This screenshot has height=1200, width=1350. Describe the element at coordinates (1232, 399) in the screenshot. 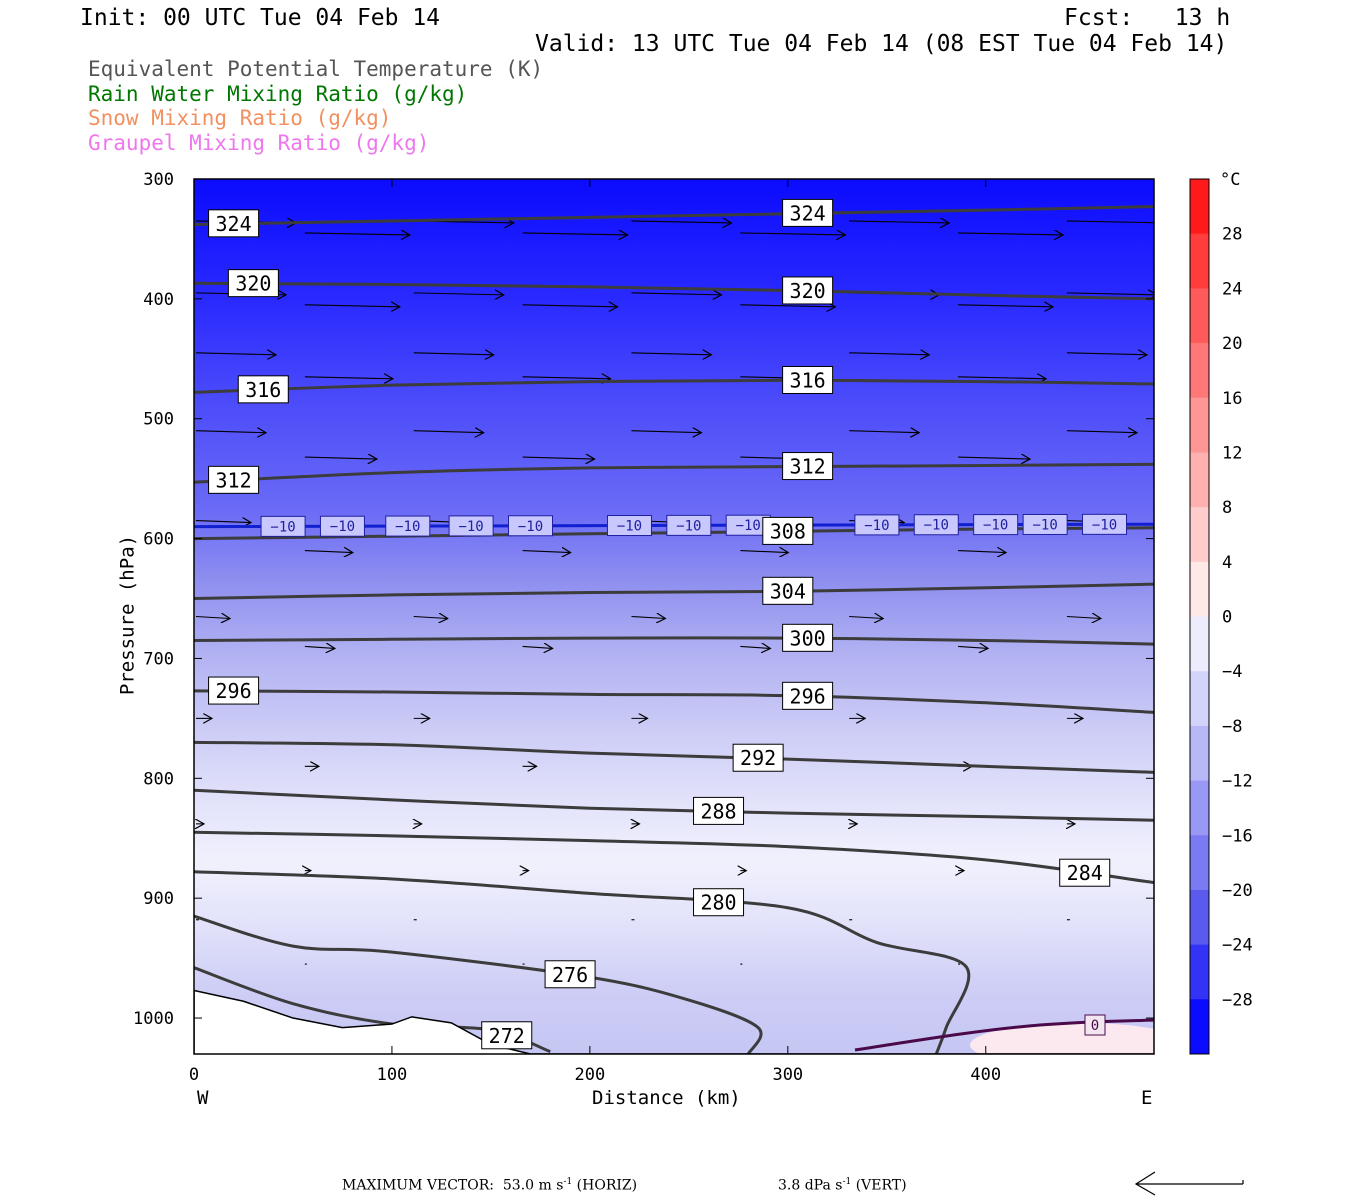

I see `colorbar-tick-label: 16` at that location.